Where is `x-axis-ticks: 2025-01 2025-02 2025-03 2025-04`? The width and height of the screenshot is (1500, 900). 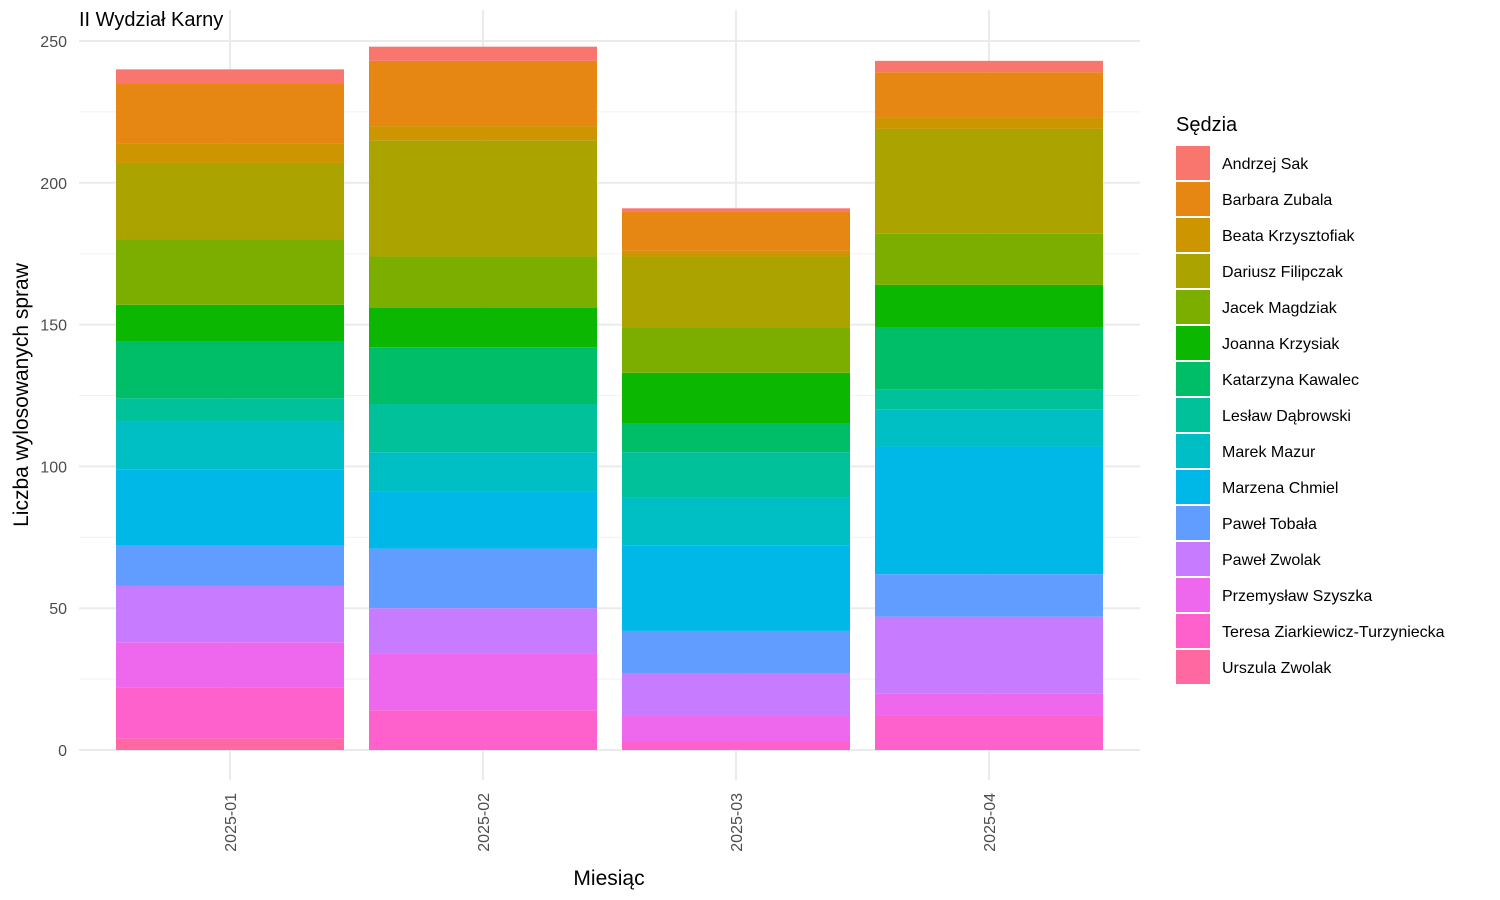 x-axis-ticks: 2025-01 2025-02 2025-03 2025-04 is located at coordinates (611, 822).